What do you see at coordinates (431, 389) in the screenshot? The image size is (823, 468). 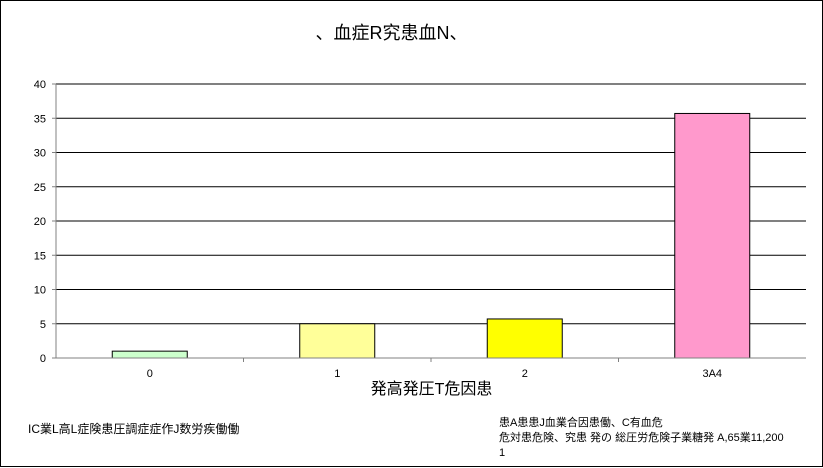 I see `x-axis-label: 発高発圧T危因患` at bounding box center [431, 389].